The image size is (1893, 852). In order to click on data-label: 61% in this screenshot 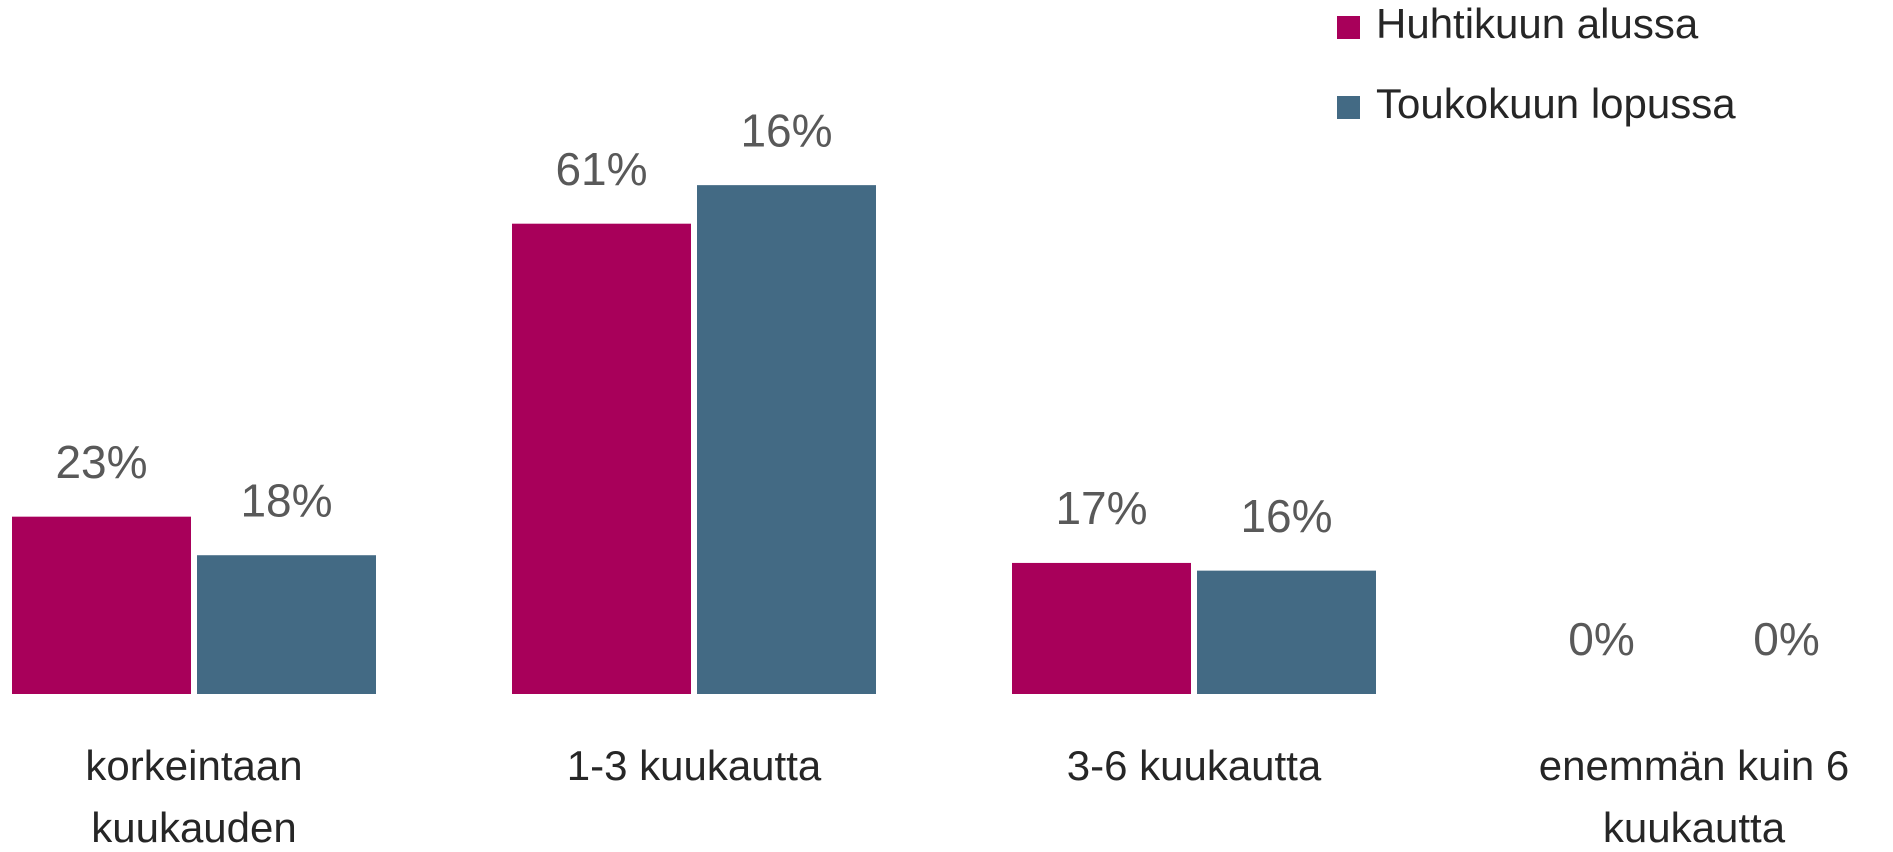, I will do `click(601, 169)`.